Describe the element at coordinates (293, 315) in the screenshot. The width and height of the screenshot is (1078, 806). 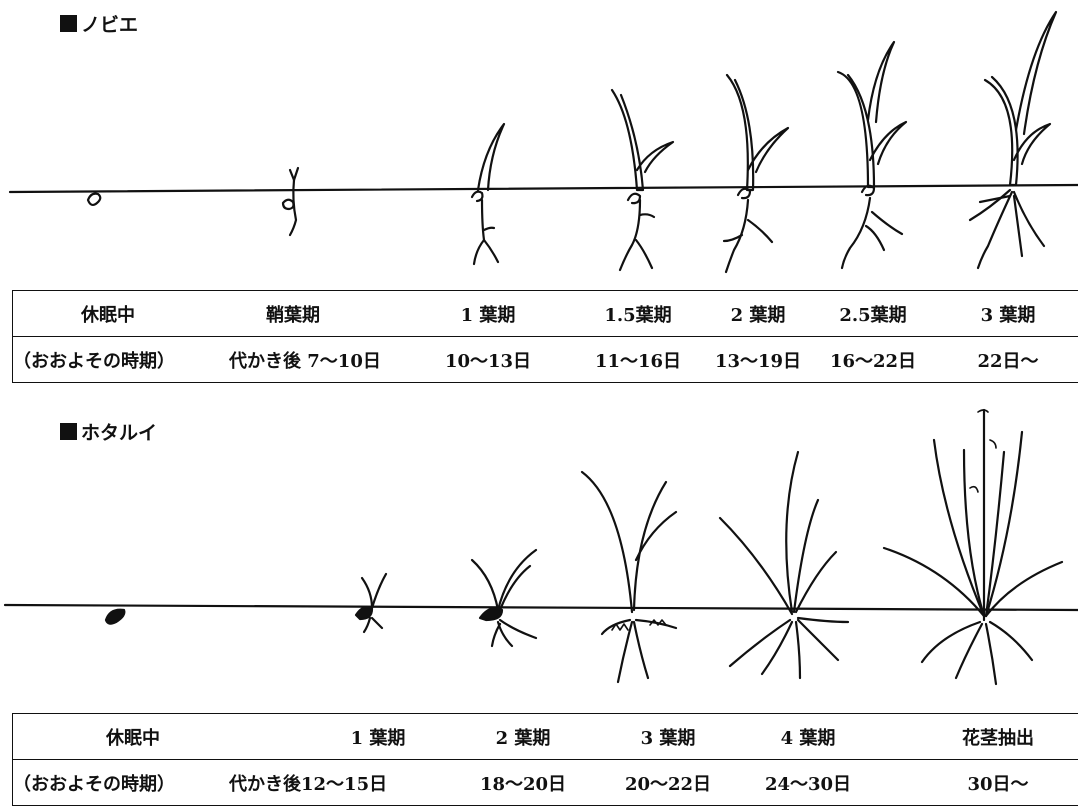
I see `stage-cell: 鞘葉期` at that location.